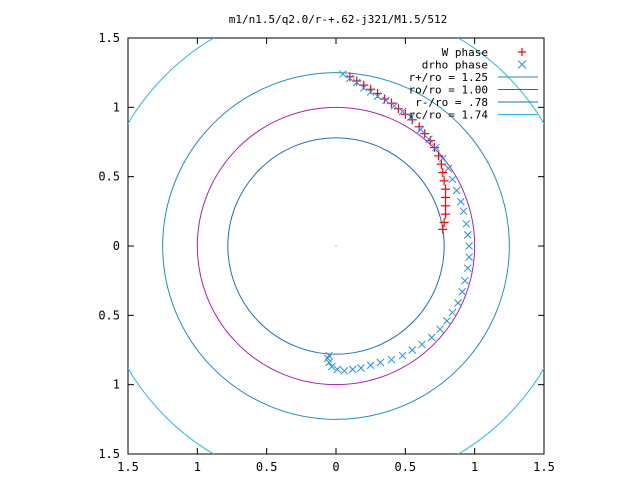 The width and height of the screenshot is (640, 480). Describe the element at coordinates (267, 467) in the screenshot. I see `x-tick-label: 0.5` at that location.